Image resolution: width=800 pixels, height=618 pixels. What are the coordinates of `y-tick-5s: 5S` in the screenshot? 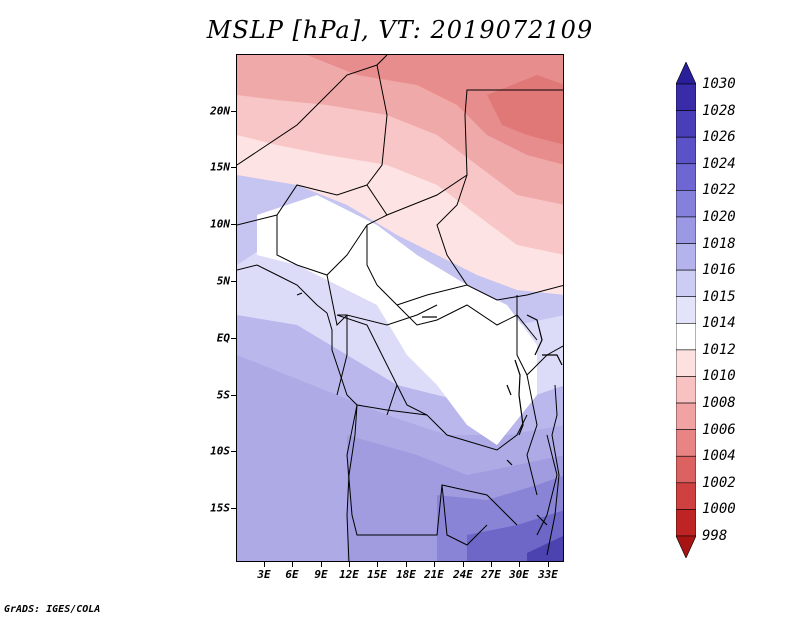 It's located at (223, 395).